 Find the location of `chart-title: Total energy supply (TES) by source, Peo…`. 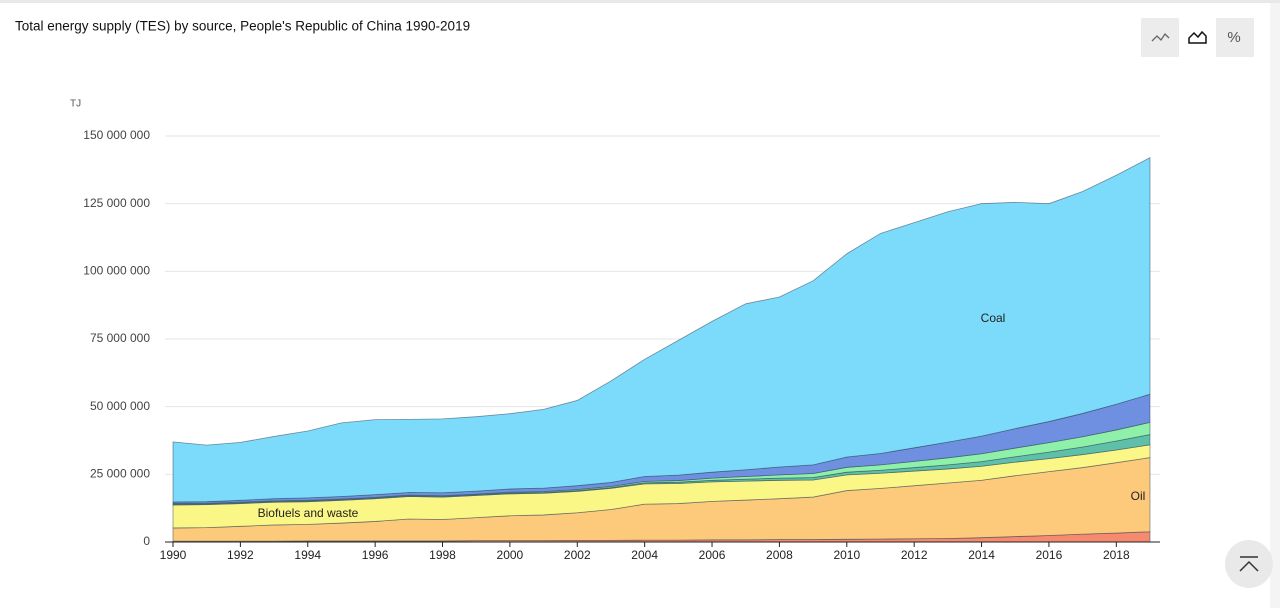

chart-title: Total energy supply (TES) by source, Peo… is located at coordinates (242, 26).